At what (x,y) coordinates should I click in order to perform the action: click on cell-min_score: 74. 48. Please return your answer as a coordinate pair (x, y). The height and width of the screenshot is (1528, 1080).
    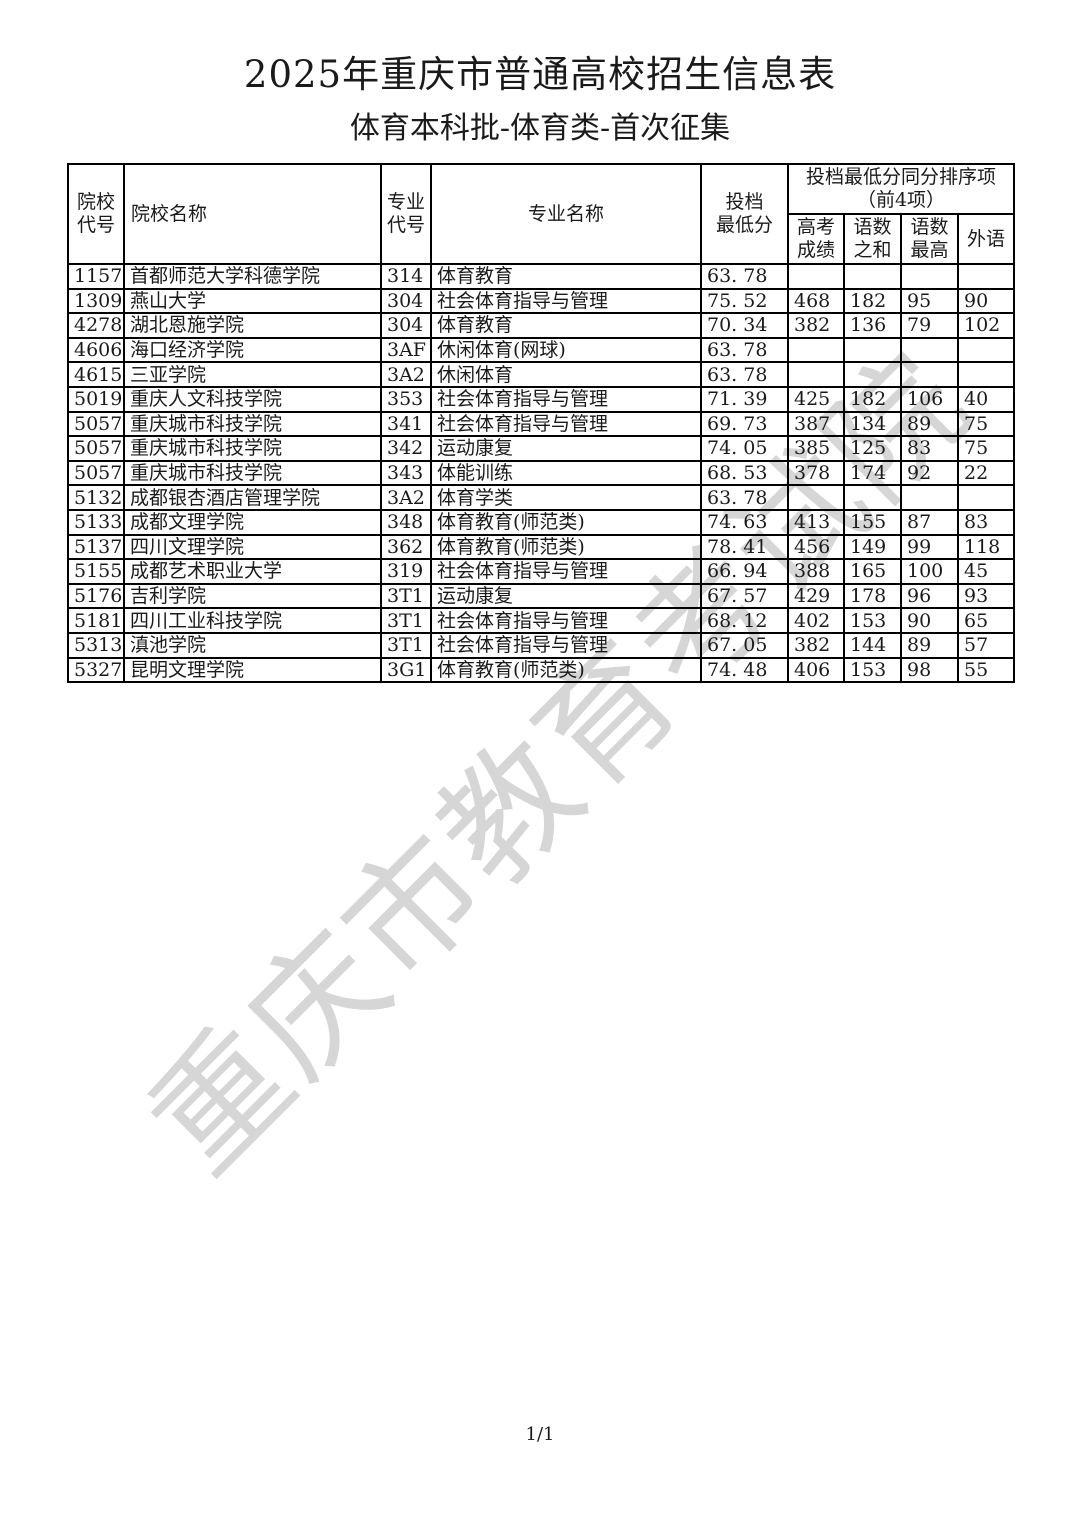
    Looking at the image, I should click on (744, 670).